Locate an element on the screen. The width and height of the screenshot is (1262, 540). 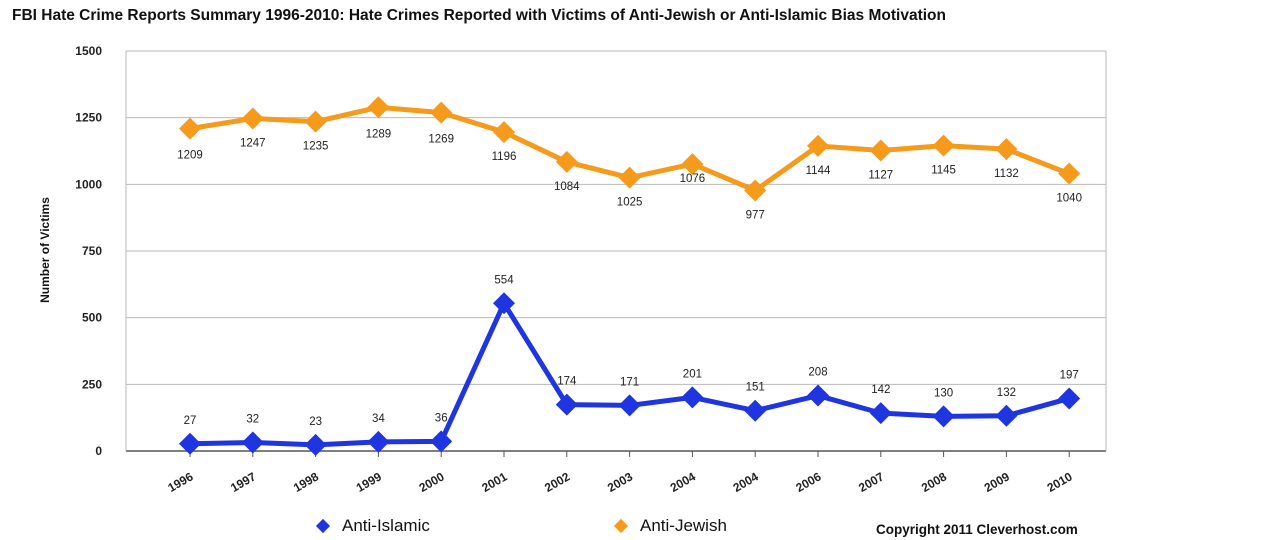
data-label: 1209 is located at coordinates (190, 156).